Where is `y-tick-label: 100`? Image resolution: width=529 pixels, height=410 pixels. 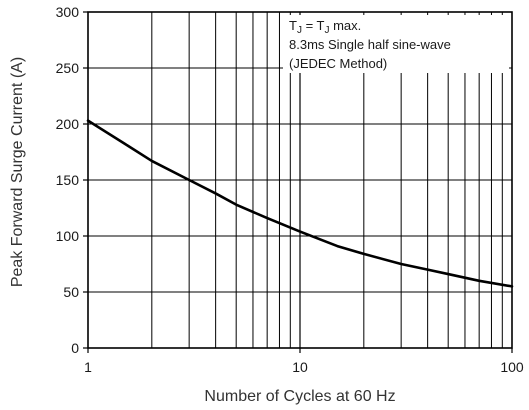
y-tick-label: 100 is located at coordinates (68, 236).